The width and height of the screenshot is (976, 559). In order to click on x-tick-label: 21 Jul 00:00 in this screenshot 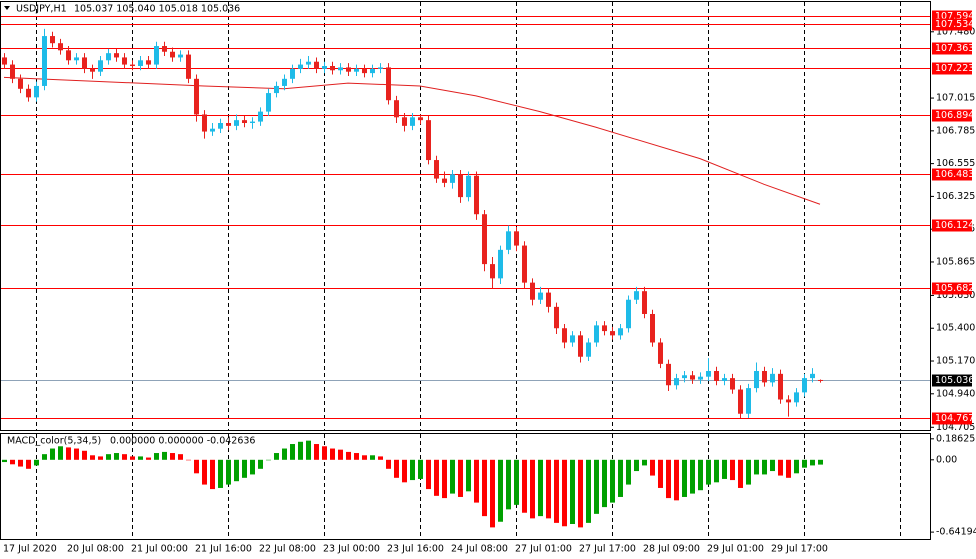, I will do `click(159, 549)`.